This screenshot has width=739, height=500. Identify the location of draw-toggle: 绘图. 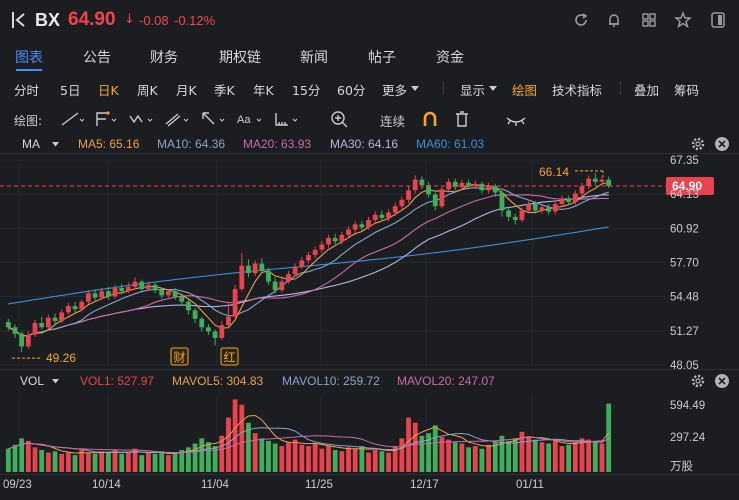
(525, 90).